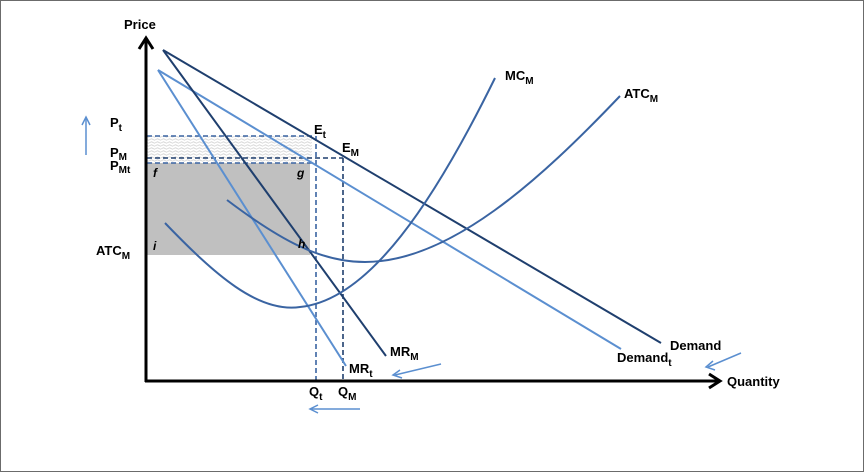  I want to click on demand-shift-arrow, so click(724, 360).